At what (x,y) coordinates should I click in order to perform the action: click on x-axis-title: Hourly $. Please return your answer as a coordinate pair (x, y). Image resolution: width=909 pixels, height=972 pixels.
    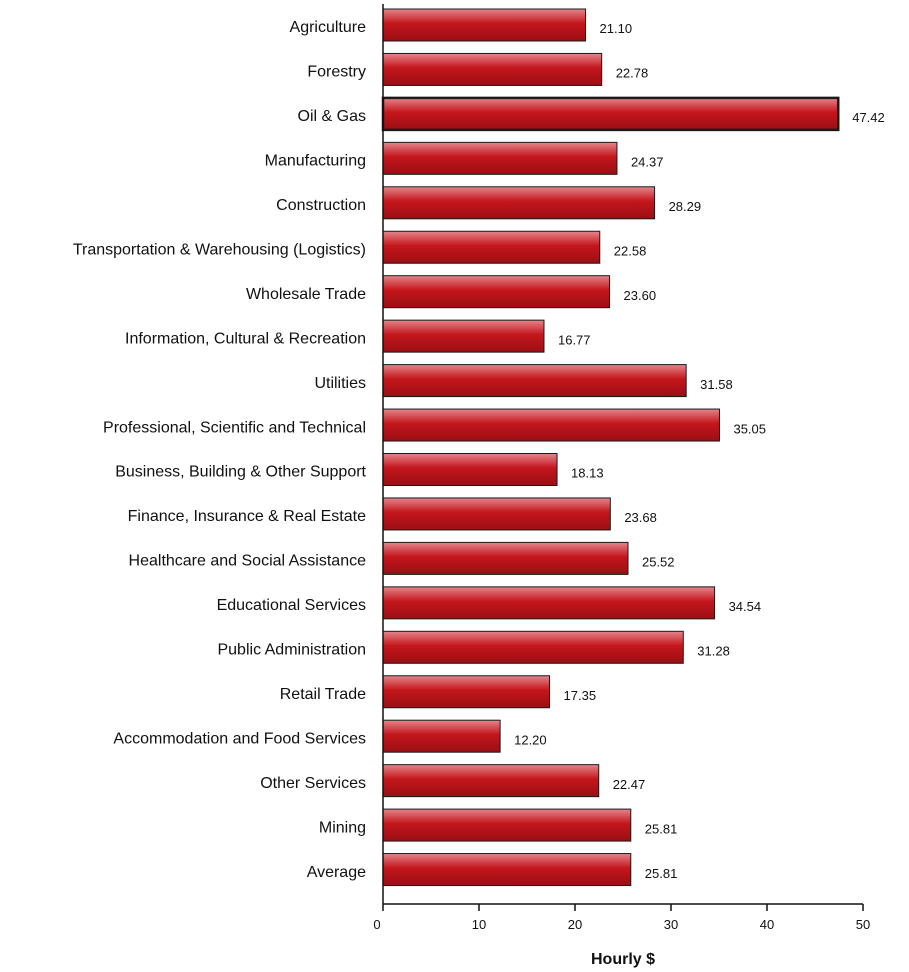
    Looking at the image, I should click on (623, 959).